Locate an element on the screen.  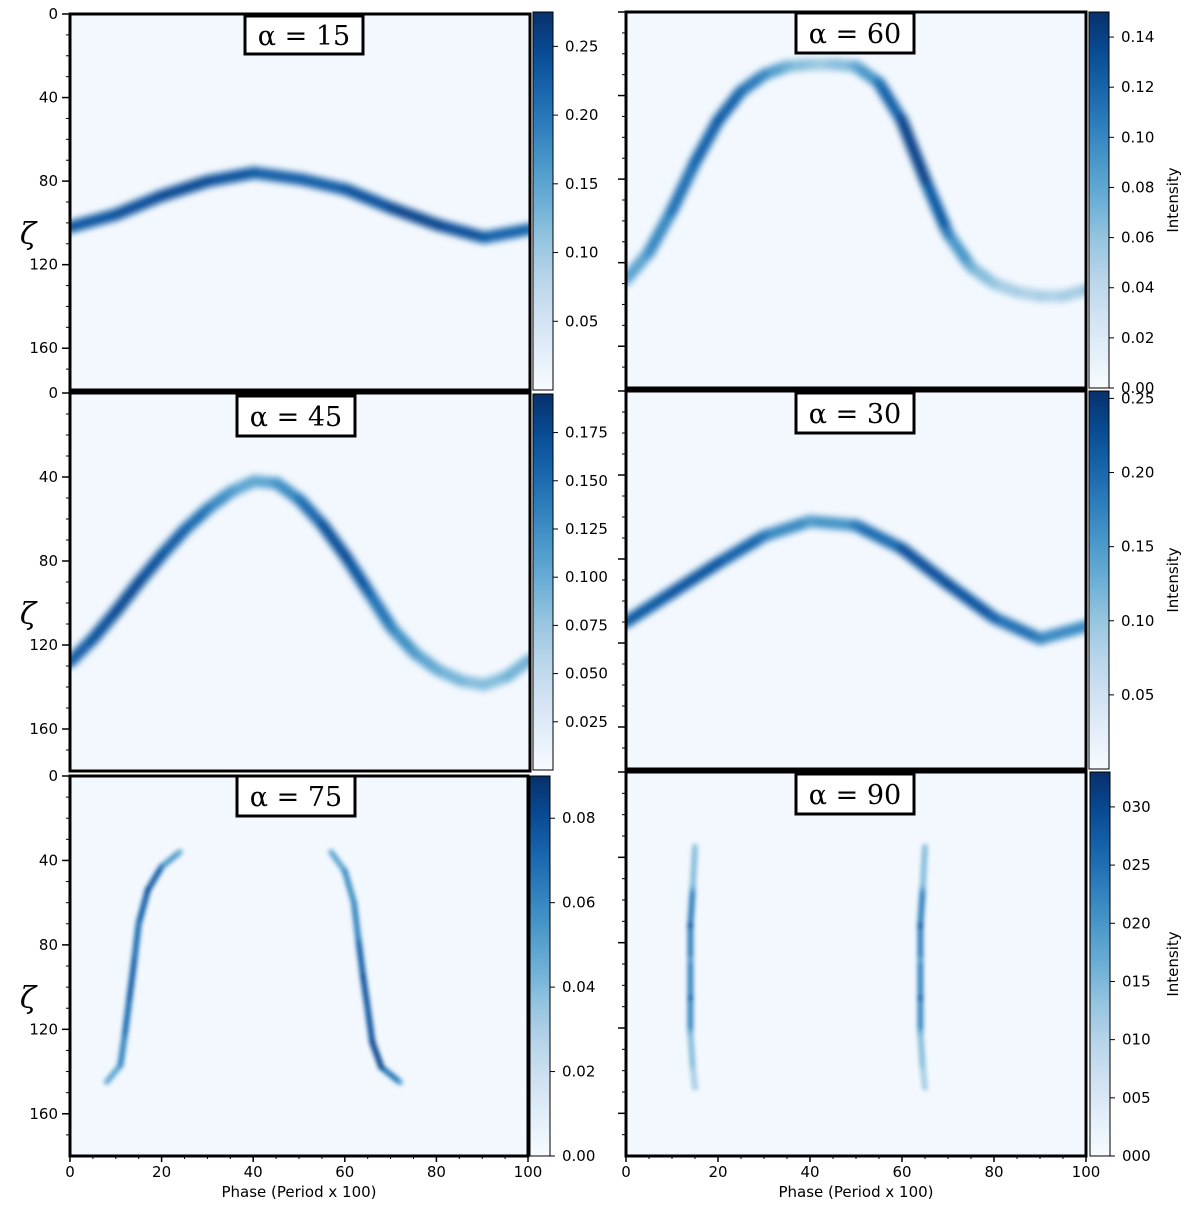
chart-title: α = 75 is located at coordinates (296, 797).